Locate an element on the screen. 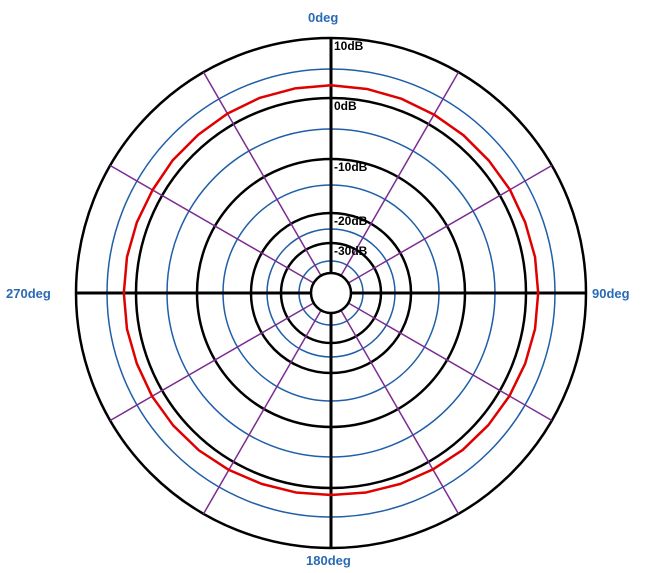 The height and width of the screenshot is (573, 647). angle-label: 180deg is located at coordinates (328, 560).